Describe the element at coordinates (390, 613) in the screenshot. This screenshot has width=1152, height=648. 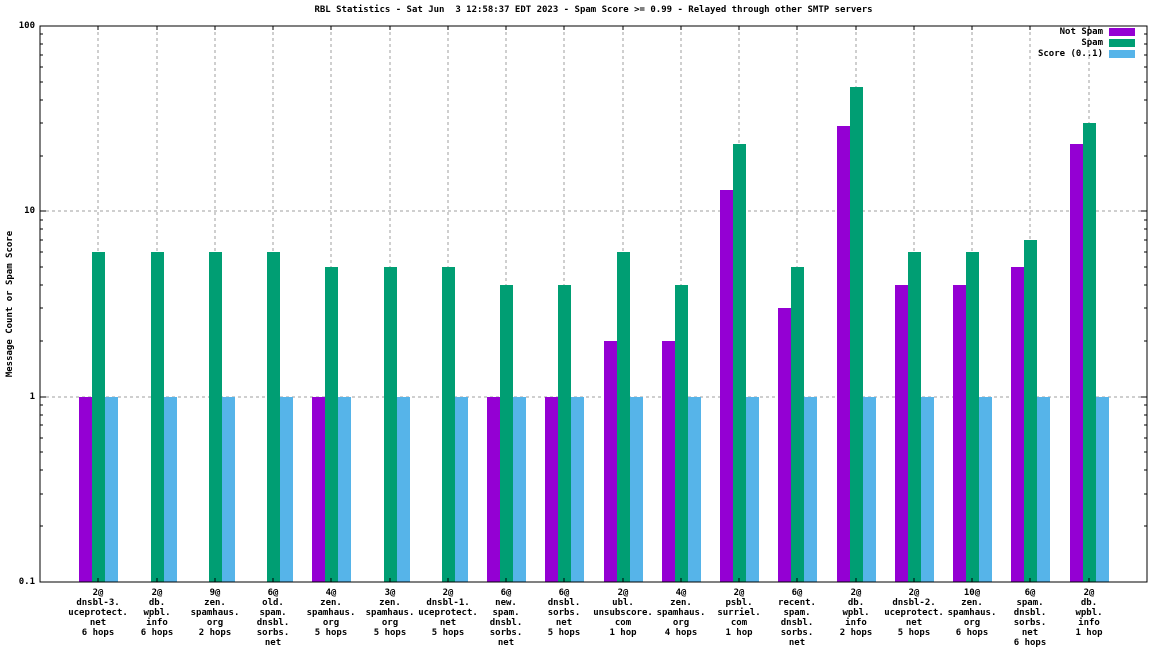
I see `x-tick-label: 3@ zen. spamhaus. org 5 hops` at that location.